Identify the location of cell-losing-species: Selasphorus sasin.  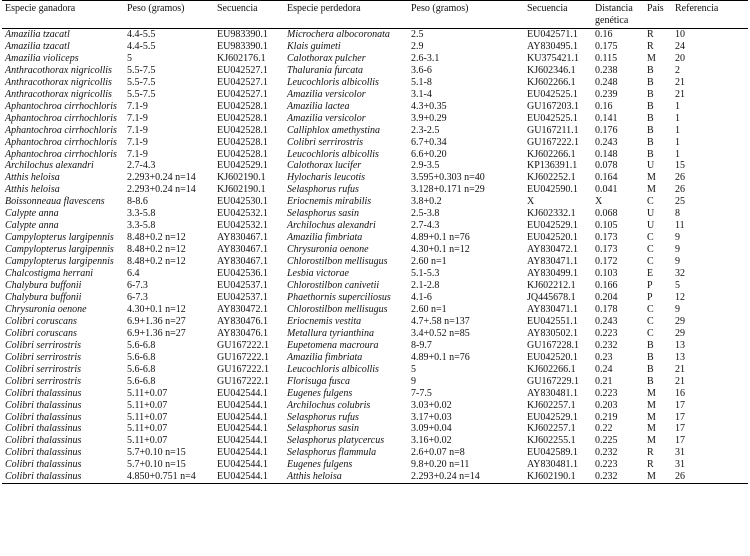
(323, 429).